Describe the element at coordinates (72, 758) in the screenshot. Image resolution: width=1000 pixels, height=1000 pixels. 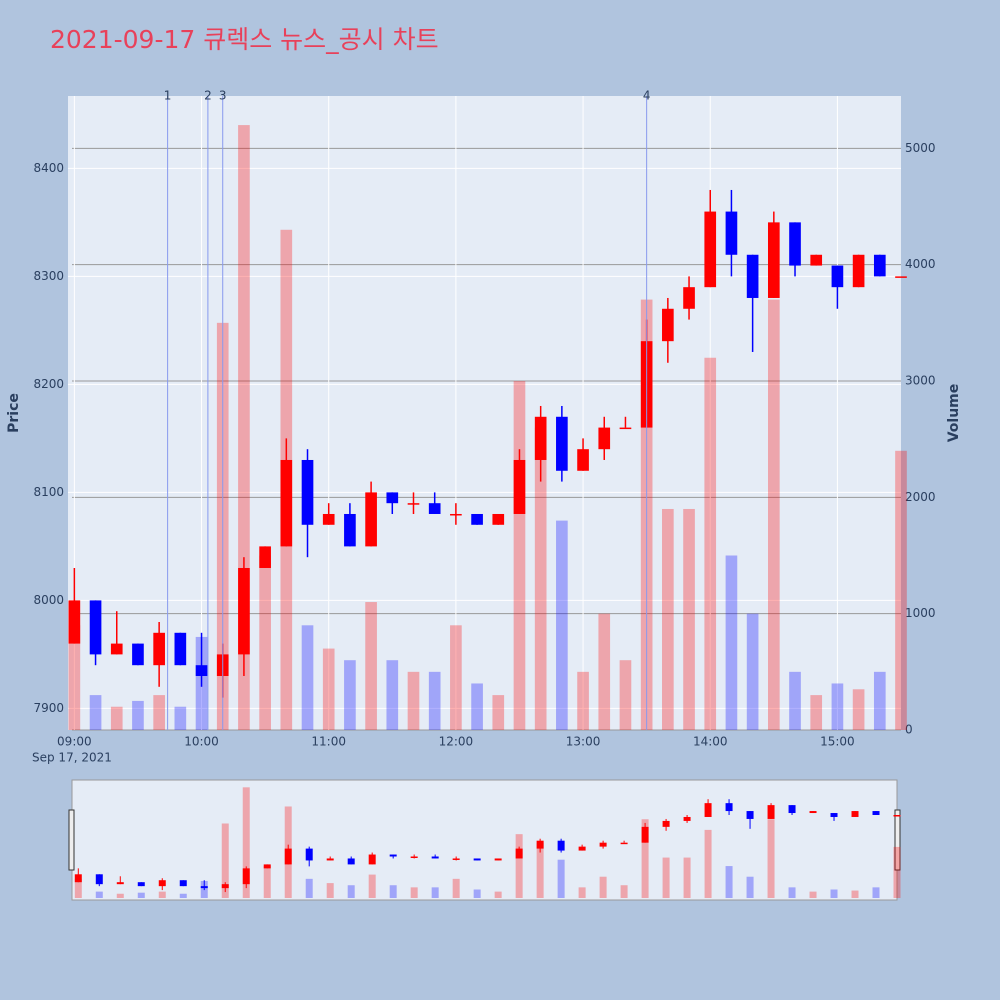
I see `x-sublabel: Sep 17, 2021` at that location.